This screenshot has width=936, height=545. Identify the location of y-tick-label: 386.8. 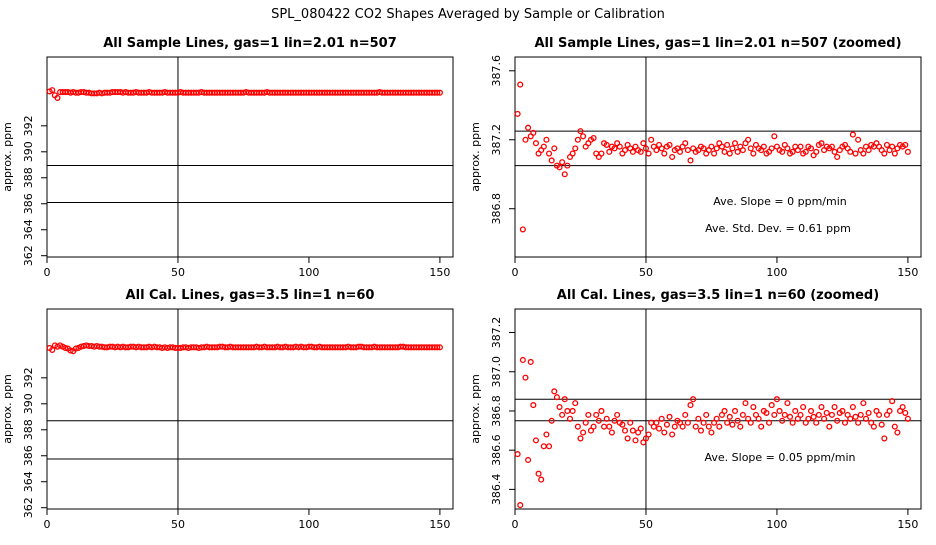
(496, 411).